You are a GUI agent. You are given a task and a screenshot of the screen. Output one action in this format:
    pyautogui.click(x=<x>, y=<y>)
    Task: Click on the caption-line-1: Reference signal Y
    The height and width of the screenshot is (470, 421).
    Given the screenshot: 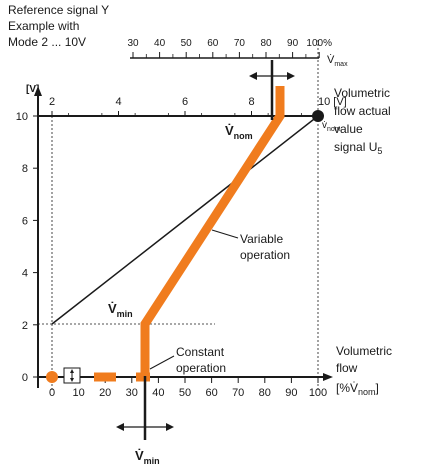 What is the action you would take?
    pyautogui.click(x=58, y=10)
    